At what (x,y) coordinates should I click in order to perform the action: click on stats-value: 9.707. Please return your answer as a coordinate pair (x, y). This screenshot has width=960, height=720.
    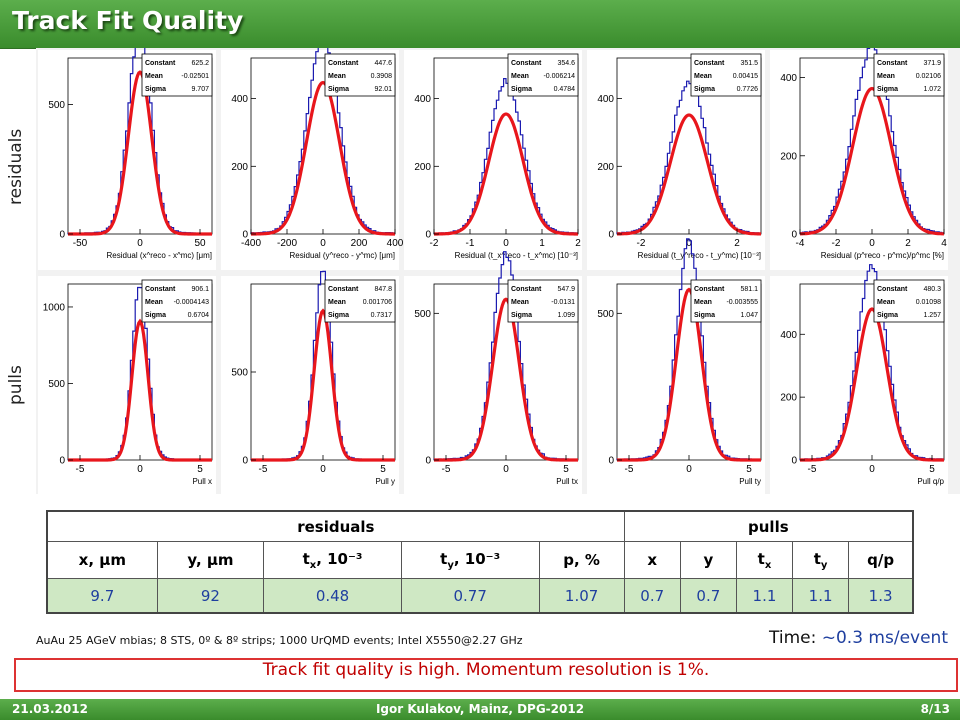
    Looking at the image, I should click on (200, 89).